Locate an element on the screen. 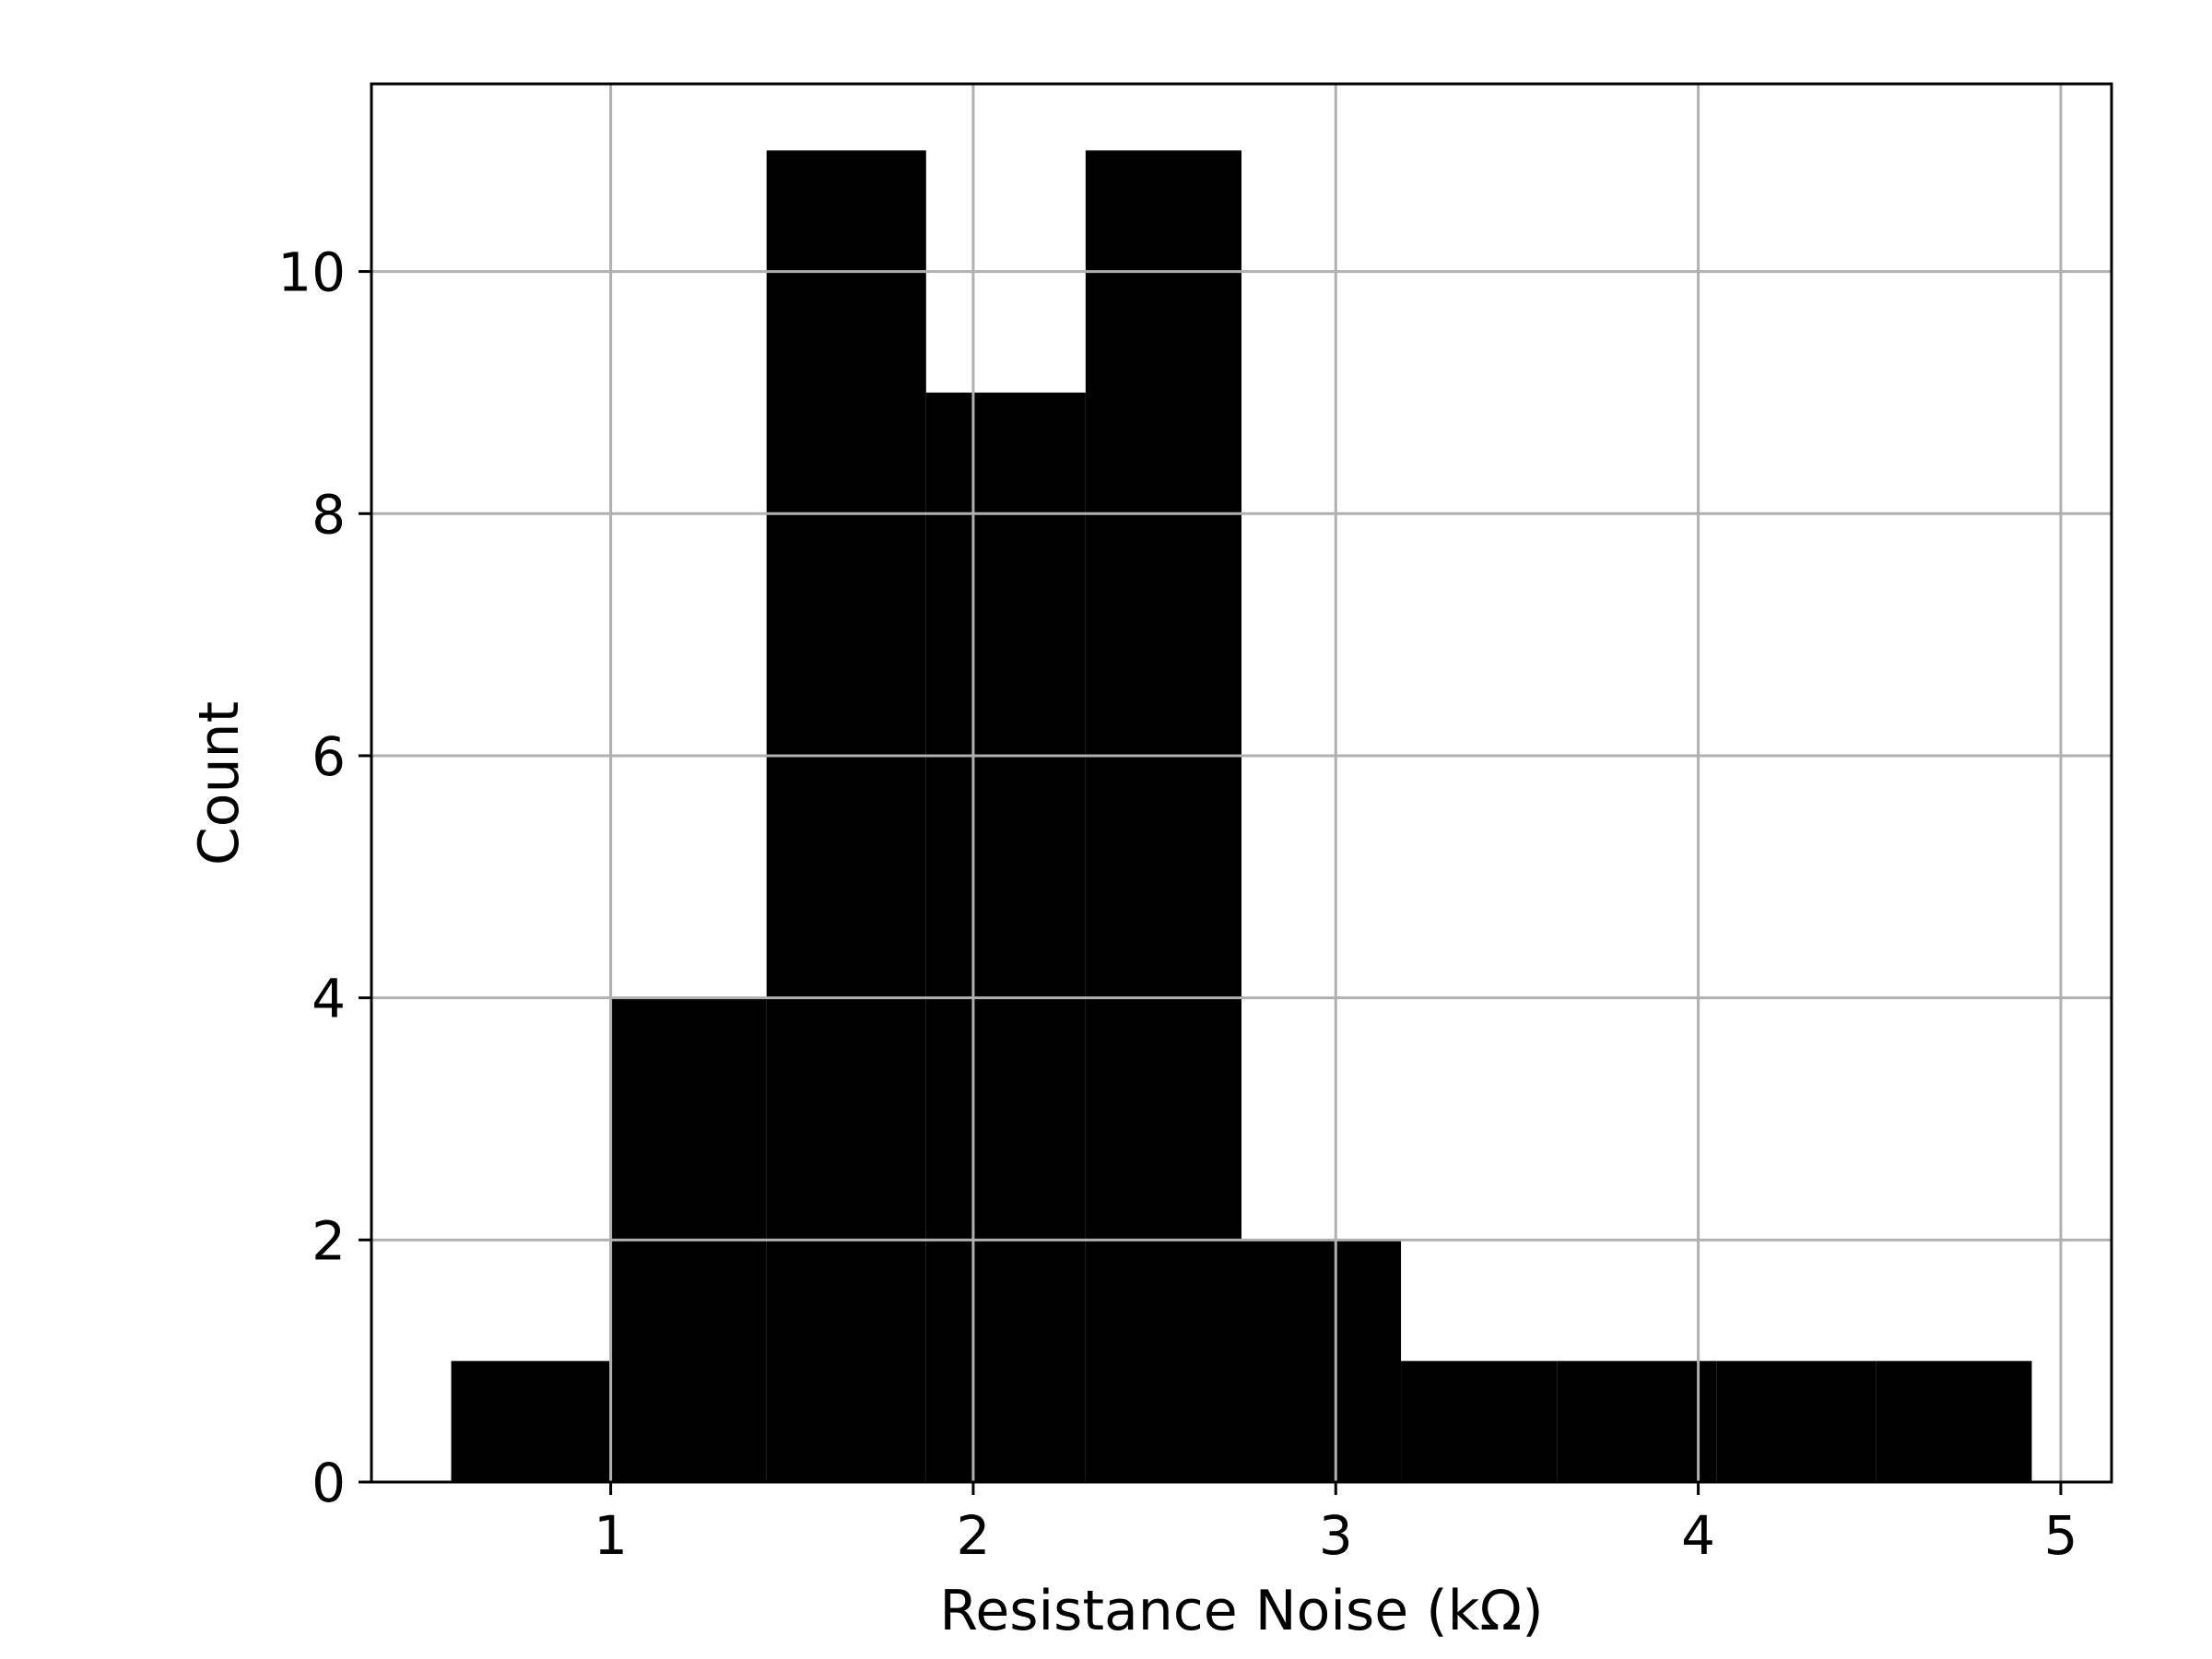  y-tick-label: 0 is located at coordinates (329, 1483).